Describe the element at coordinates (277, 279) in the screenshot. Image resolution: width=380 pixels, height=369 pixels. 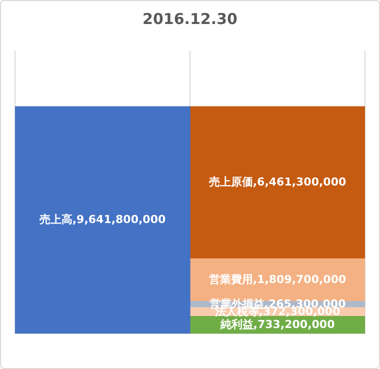
I see `data-label: 営業費用,1,809,700,000` at that location.